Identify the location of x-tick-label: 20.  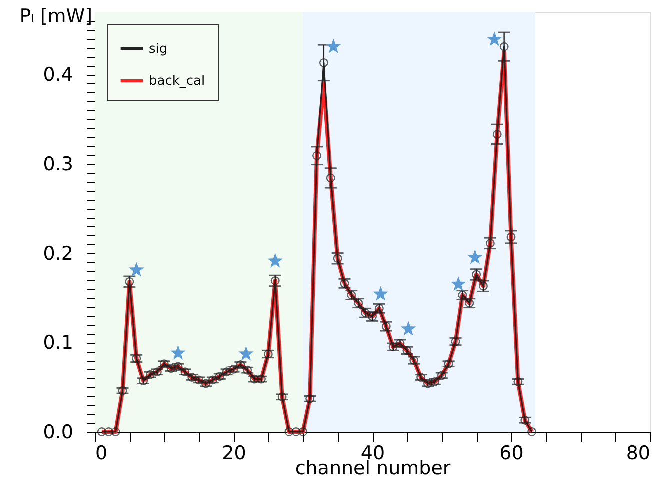
(234, 453).